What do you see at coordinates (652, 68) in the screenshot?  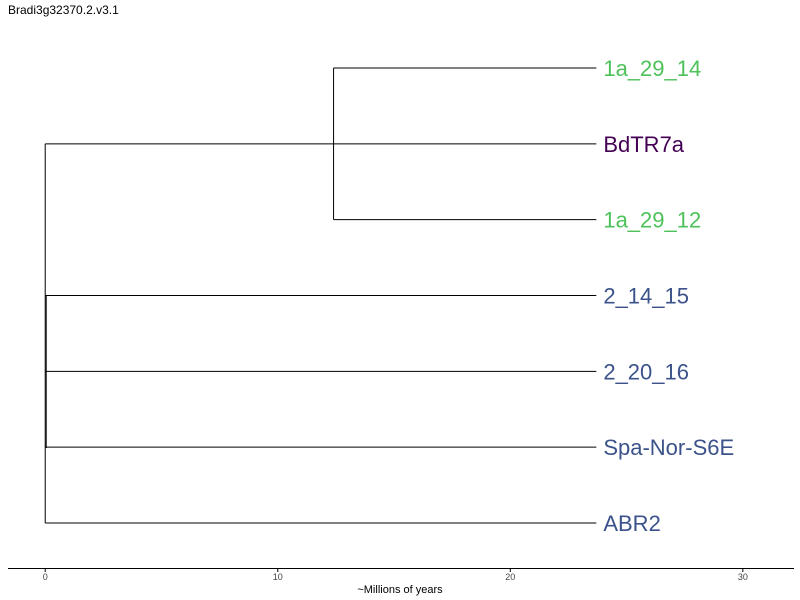 I see `tip-label-1a_29_14: 1a_29_14` at bounding box center [652, 68].